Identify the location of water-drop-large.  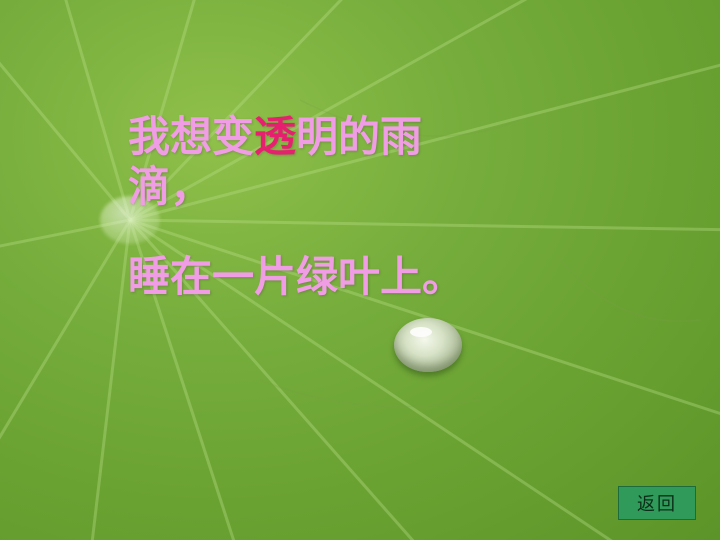
(428, 345).